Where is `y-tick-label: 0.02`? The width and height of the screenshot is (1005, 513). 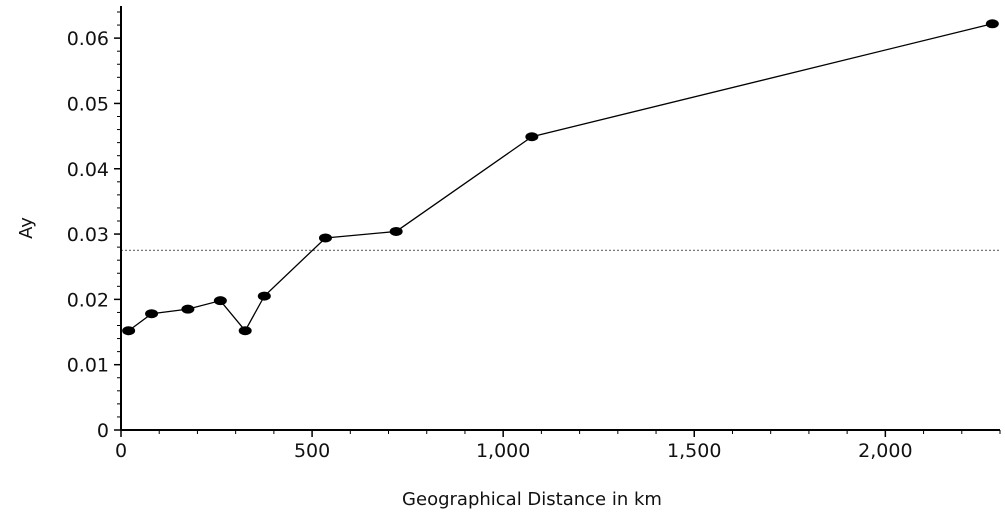
y-tick-label: 0.02 is located at coordinates (88, 300).